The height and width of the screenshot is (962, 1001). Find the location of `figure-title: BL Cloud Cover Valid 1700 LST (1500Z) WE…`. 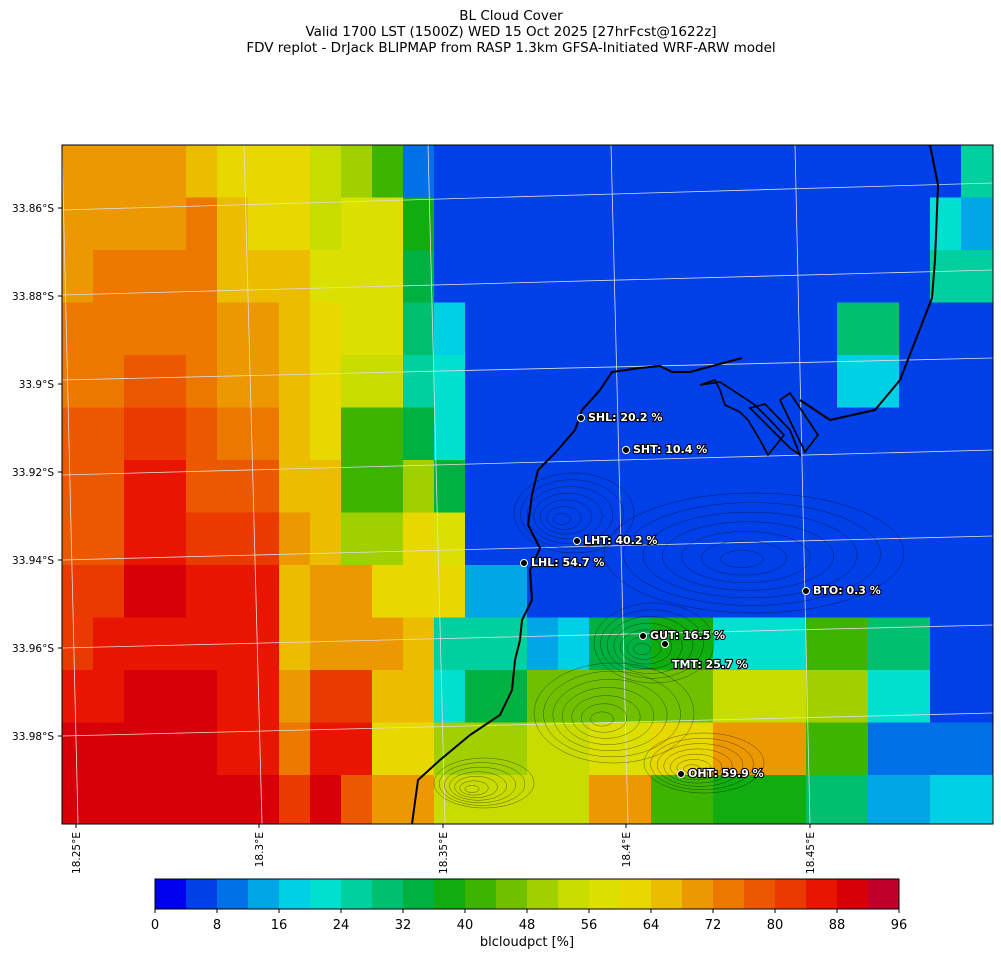

figure-title: BL Cloud Cover Valid 1700 LST (1500Z) WE… is located at coordinates (500, 32).